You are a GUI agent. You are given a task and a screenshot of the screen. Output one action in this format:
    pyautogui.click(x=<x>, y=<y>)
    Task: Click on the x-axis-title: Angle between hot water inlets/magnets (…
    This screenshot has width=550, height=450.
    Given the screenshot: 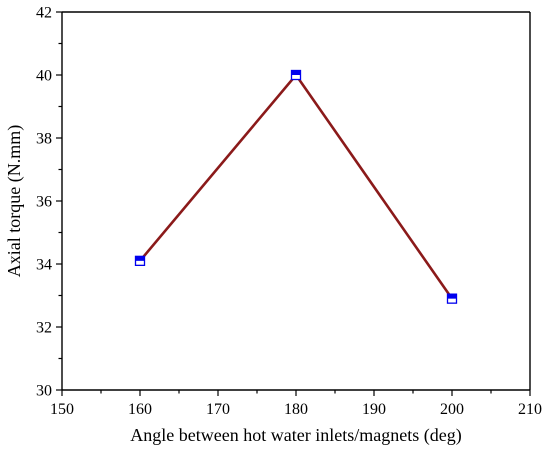 What is the action you would take?
    pyautogui.click(x=295, y=435)
    